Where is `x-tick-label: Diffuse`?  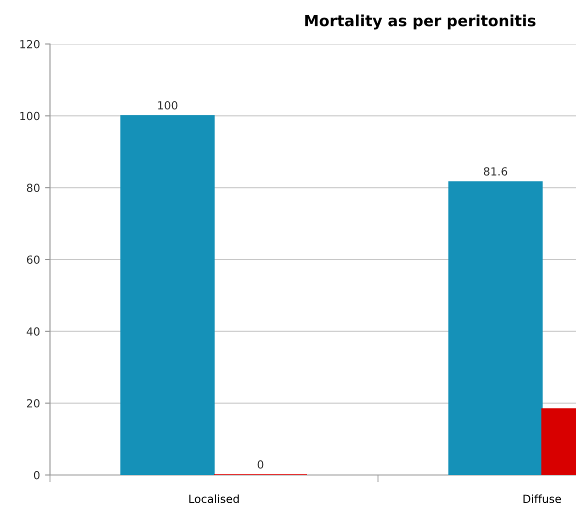
x-tick-label: Diffuse is located at coordinates (542, 499).